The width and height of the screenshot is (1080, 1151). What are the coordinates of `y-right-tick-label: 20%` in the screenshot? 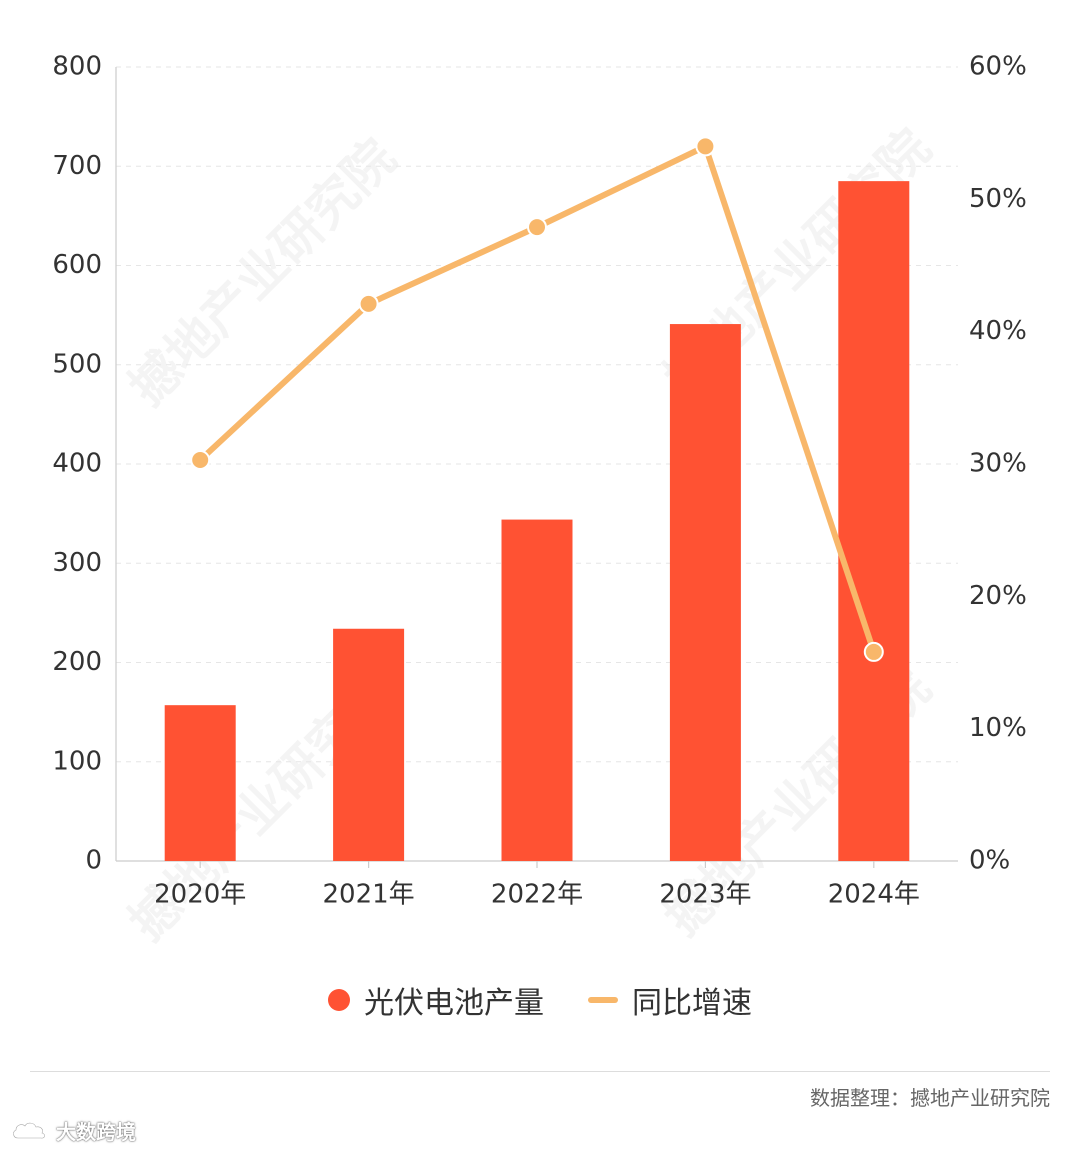 It's located at (998, 596).